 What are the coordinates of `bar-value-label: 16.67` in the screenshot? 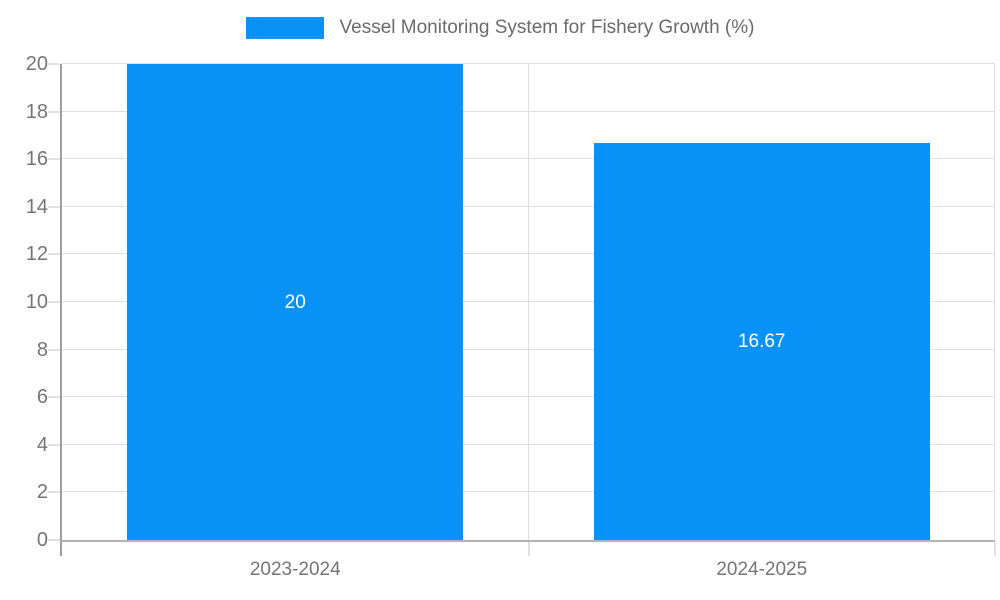 It's located at (761, 342).